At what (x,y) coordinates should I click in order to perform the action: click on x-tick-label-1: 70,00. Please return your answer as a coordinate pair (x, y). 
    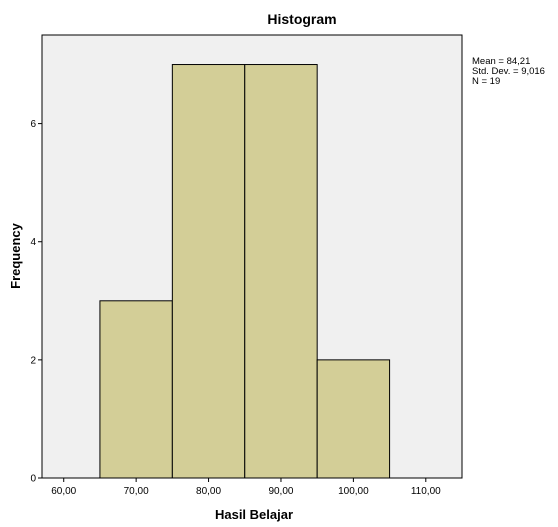
    Looking at the image, I should click on (136, 491).